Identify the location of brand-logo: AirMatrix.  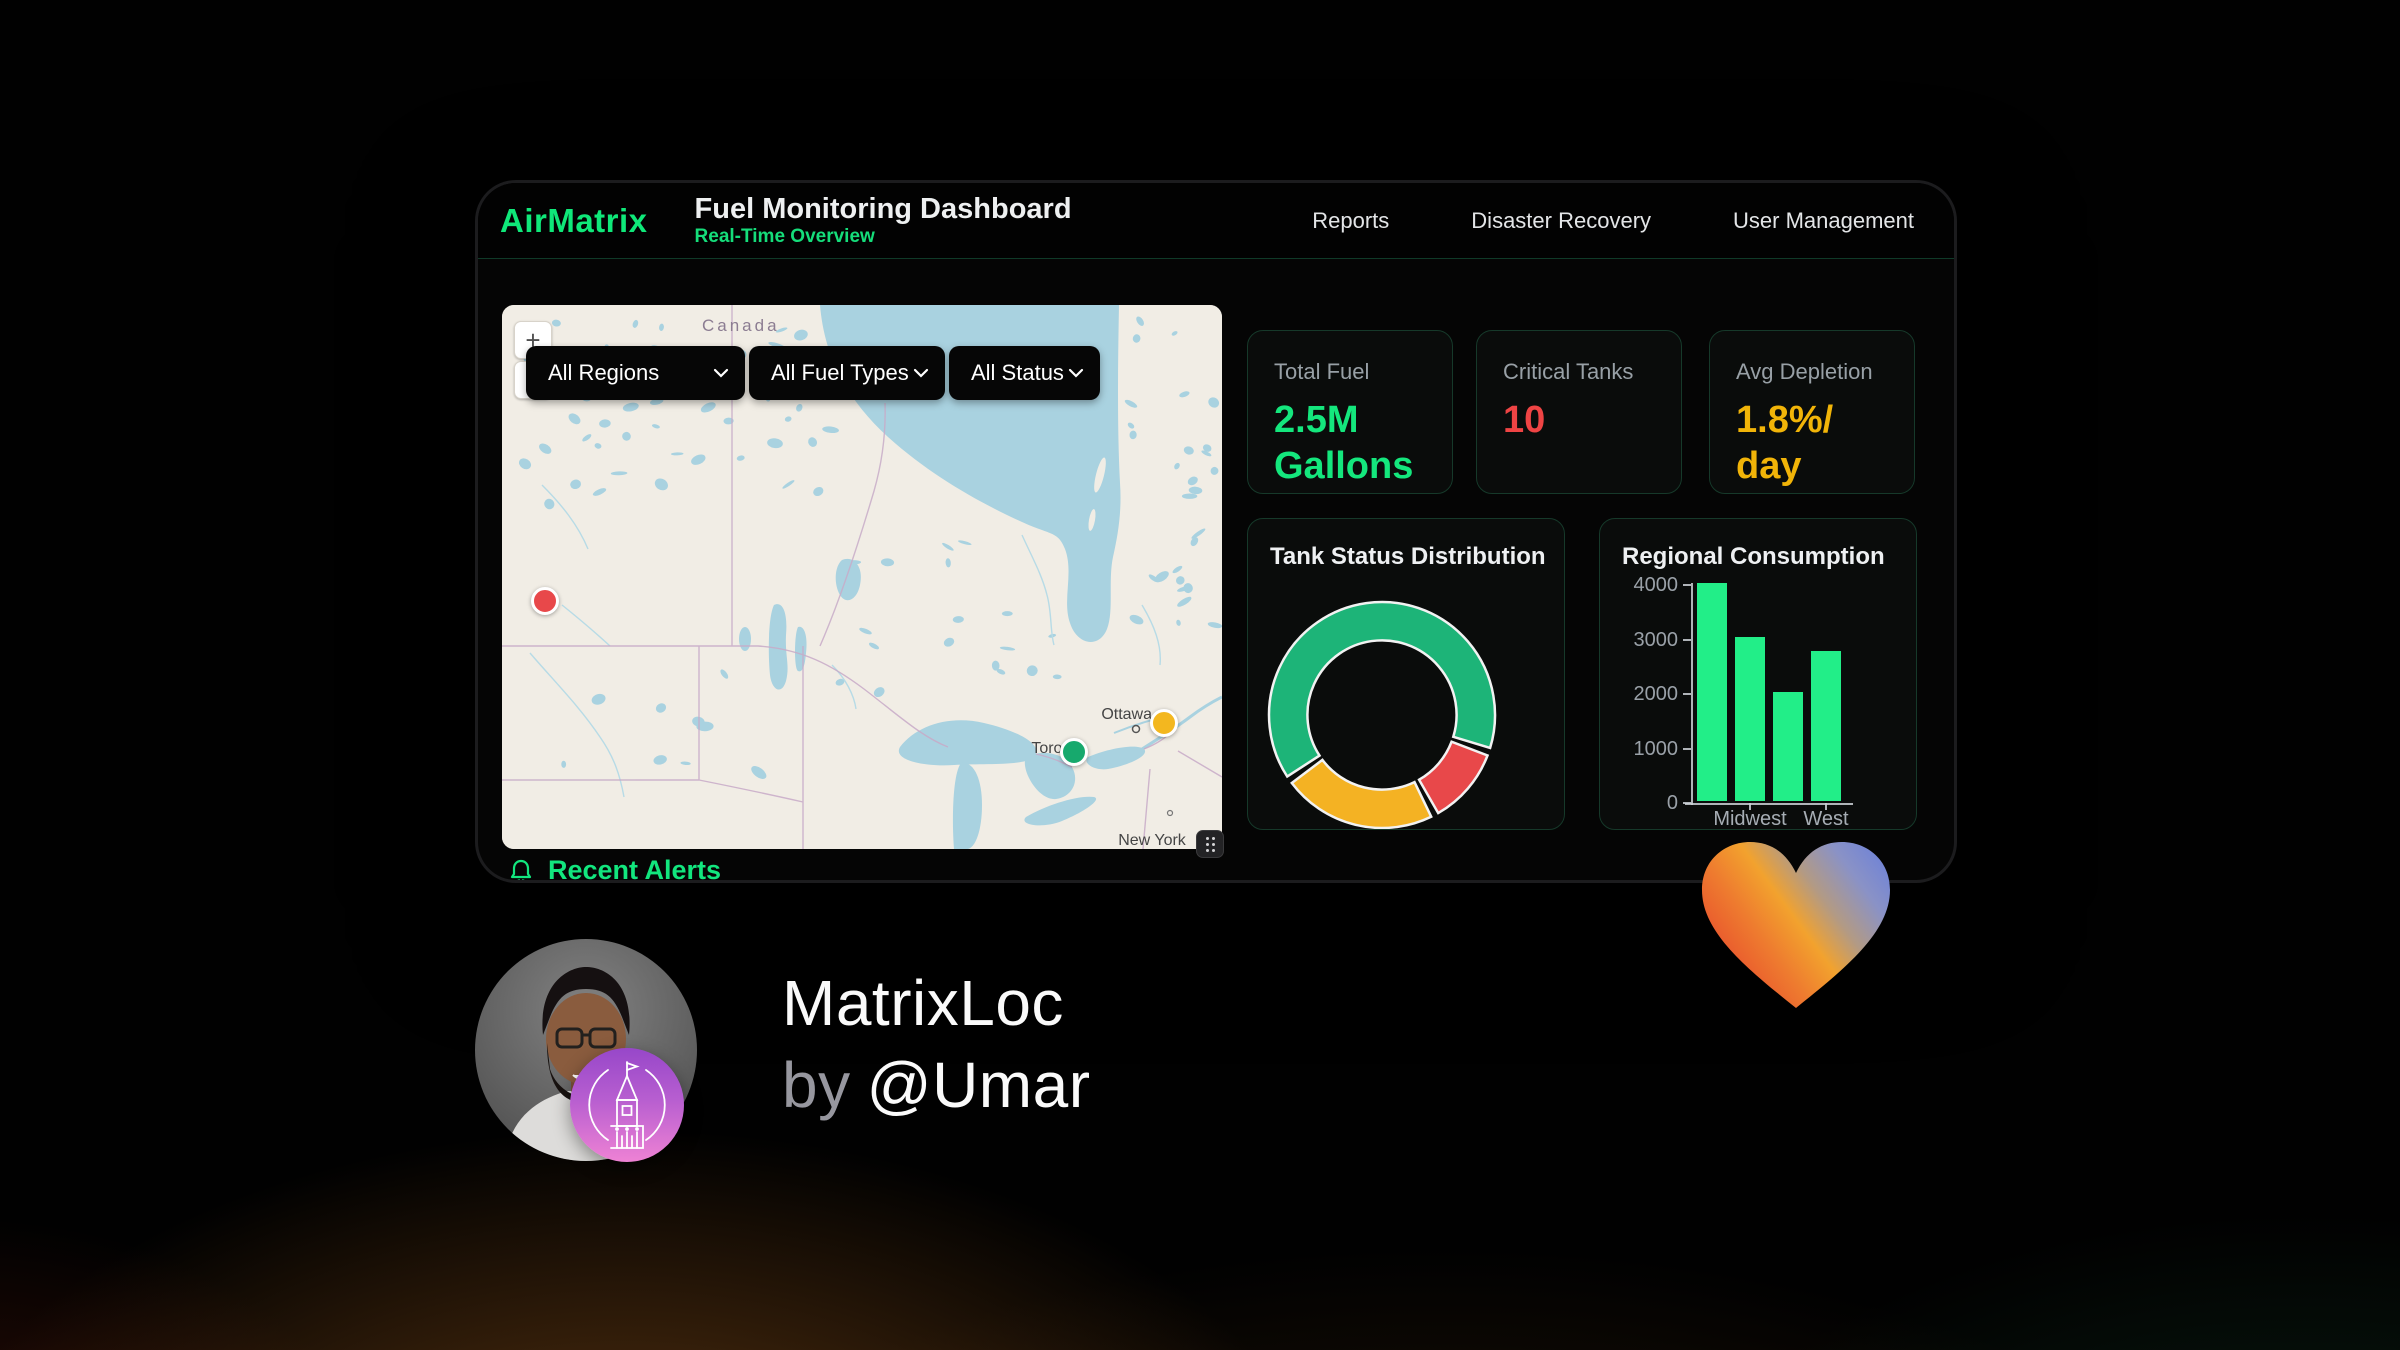
(574, 220).